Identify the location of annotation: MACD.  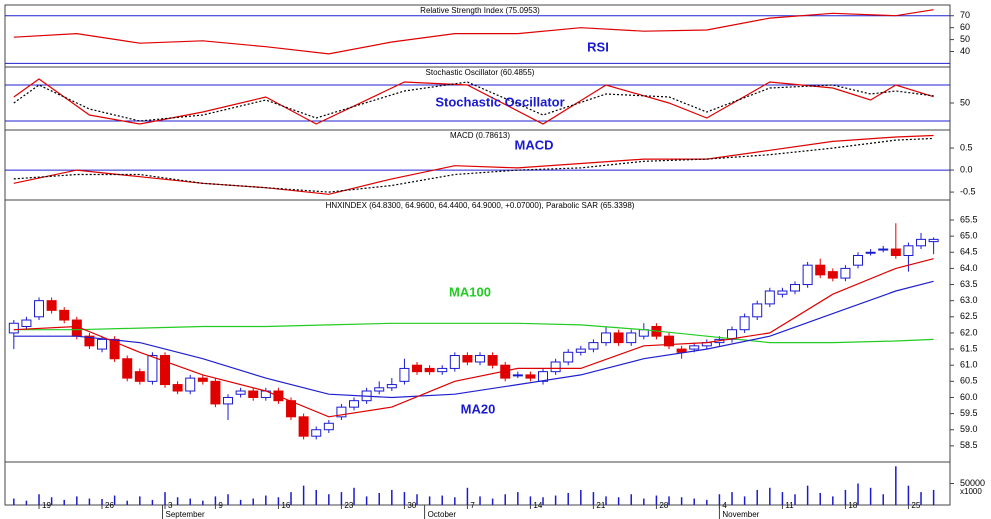
(534, 144).